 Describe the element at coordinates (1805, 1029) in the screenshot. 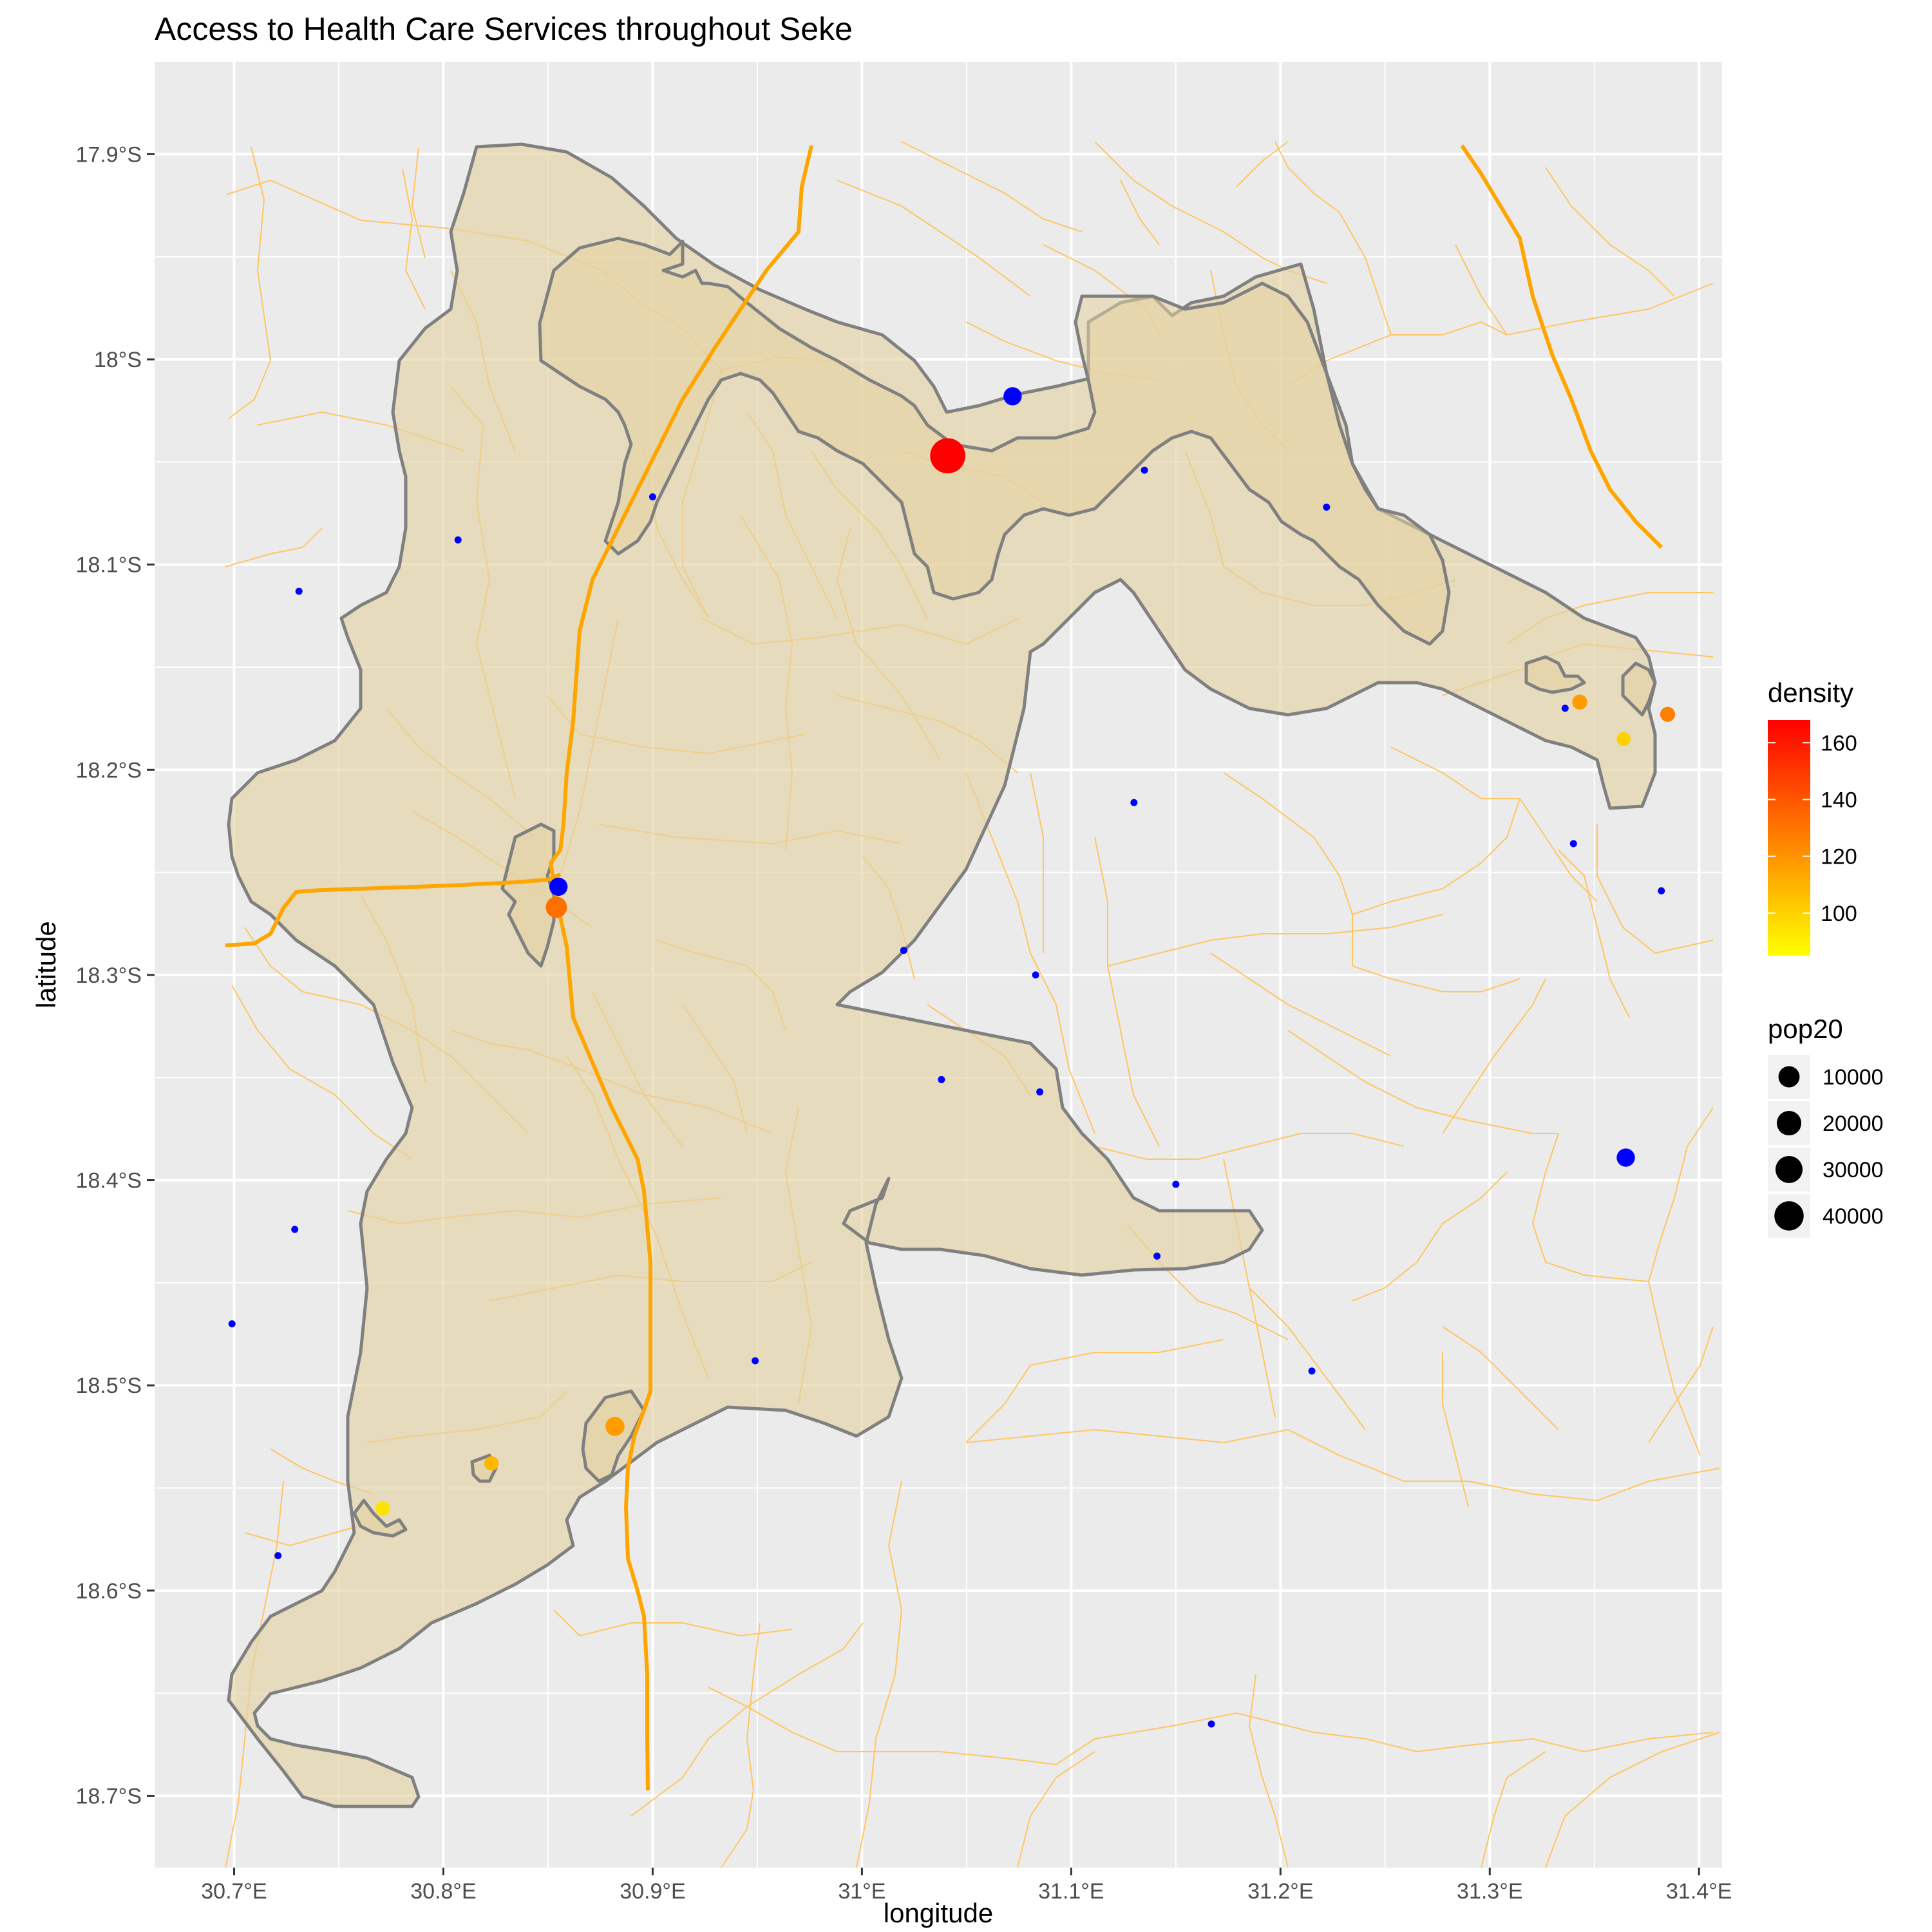

I see `pop20-legend-title: pop20` at that location.